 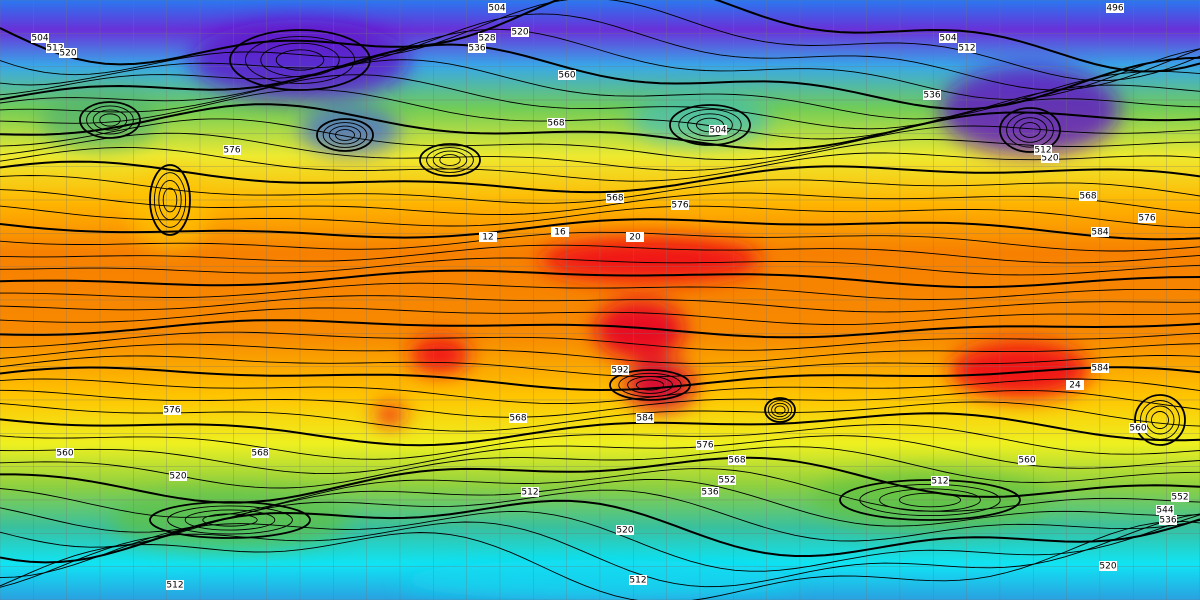 What do you see at coordinates (644, 419) in the screenshot?
I see `contour-label: 584` at bounding box center [644, 419].